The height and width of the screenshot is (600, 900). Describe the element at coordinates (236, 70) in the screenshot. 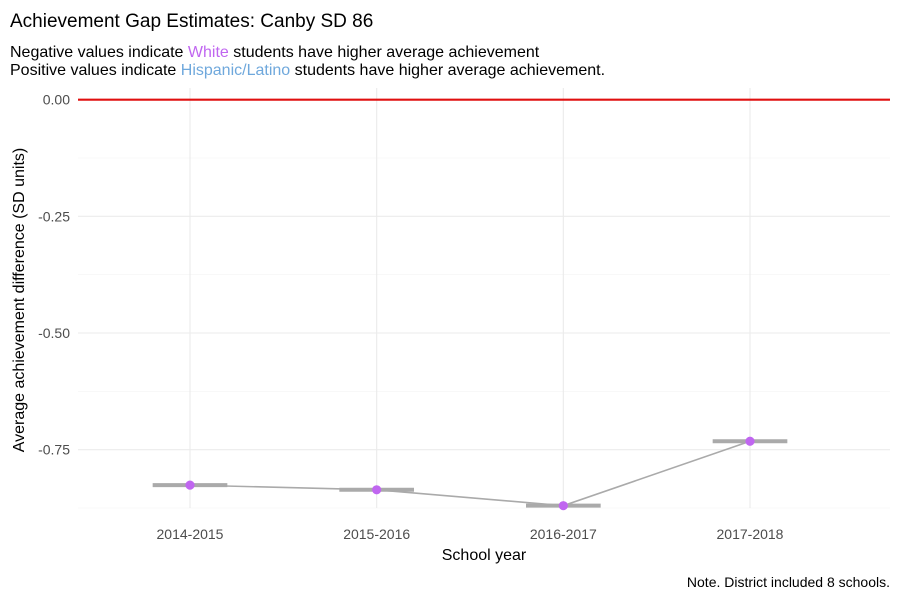

I see `subtitle-hispanic-highlight: Hispanic/Latino` at that location.